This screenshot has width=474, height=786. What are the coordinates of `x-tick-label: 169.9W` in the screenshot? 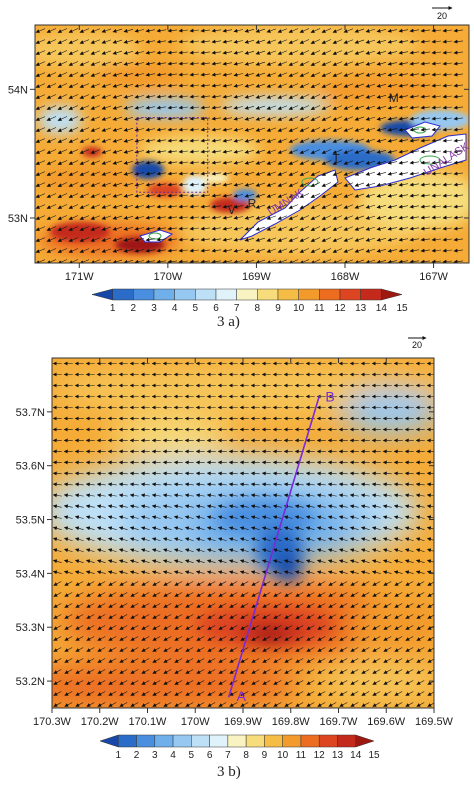 It's located at (243, 722).